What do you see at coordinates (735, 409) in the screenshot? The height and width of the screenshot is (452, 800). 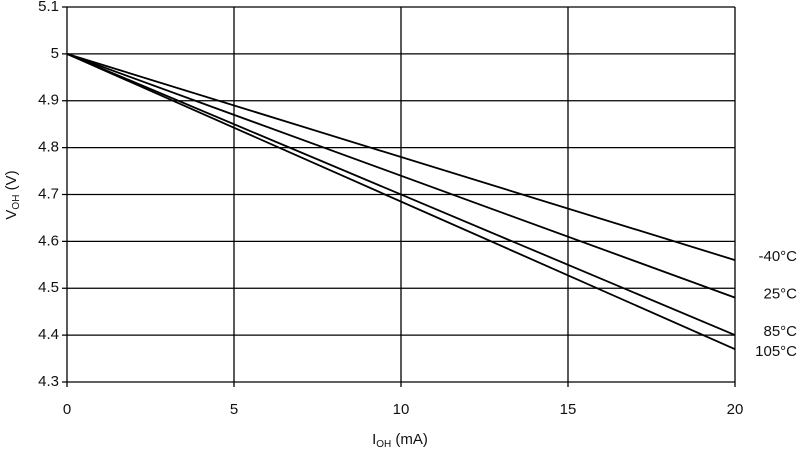 I see `x-tick-label: 20` at bounding box center [735, 409].